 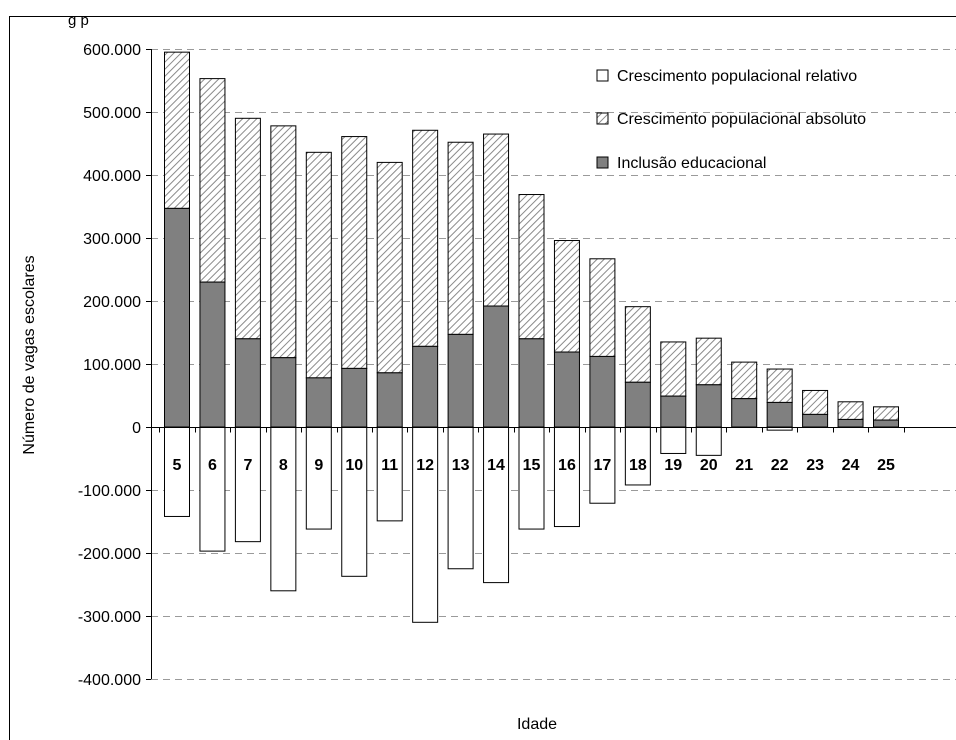 What do you see at coordinates (638, 465) in the screenshot?
I see `x-tick-label-18: 18` at bounding box center [638, 465].